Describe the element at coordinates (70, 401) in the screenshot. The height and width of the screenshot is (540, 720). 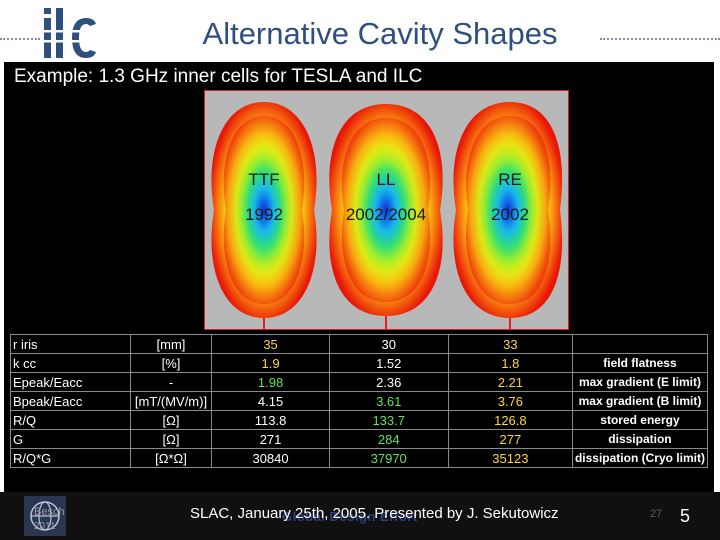
I see `param-cell: Bpeak/Eacc` at that location.